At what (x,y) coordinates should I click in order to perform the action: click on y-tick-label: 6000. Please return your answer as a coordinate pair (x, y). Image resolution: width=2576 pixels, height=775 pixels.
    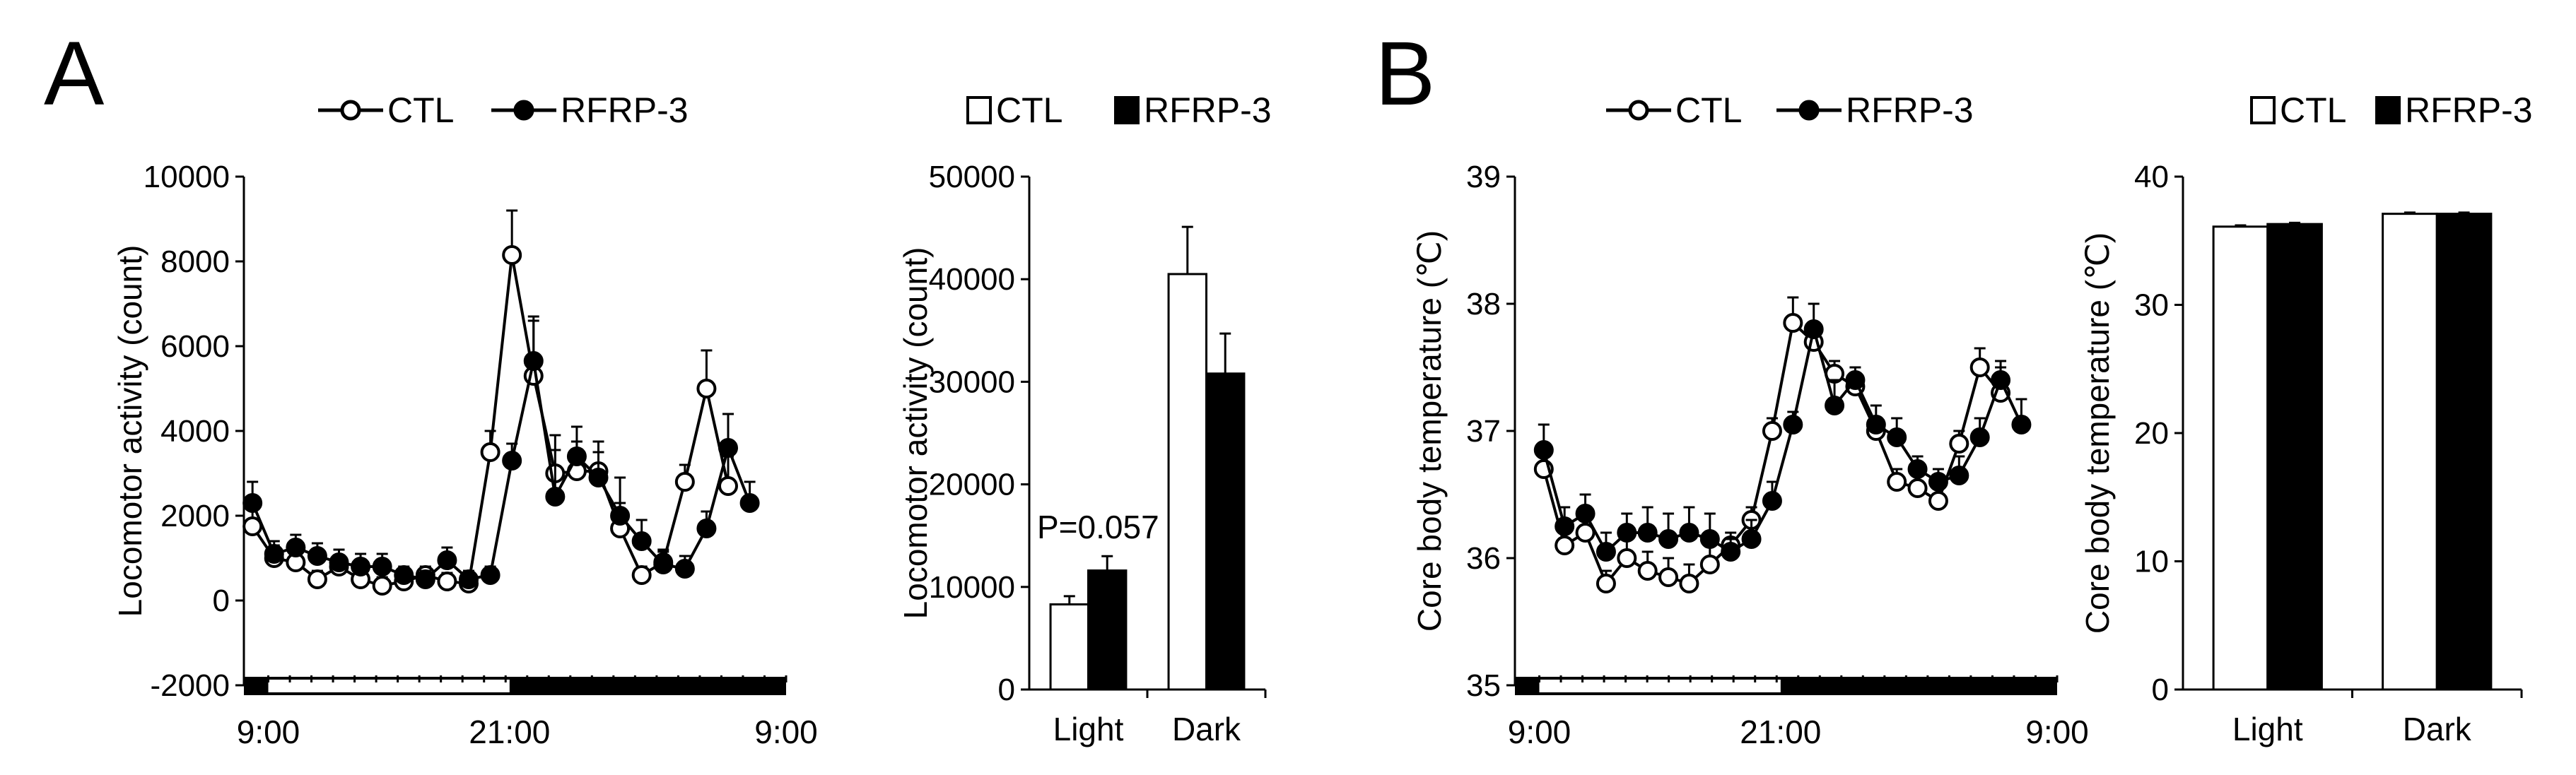
    Looking at the image, I should click on (195, 347).